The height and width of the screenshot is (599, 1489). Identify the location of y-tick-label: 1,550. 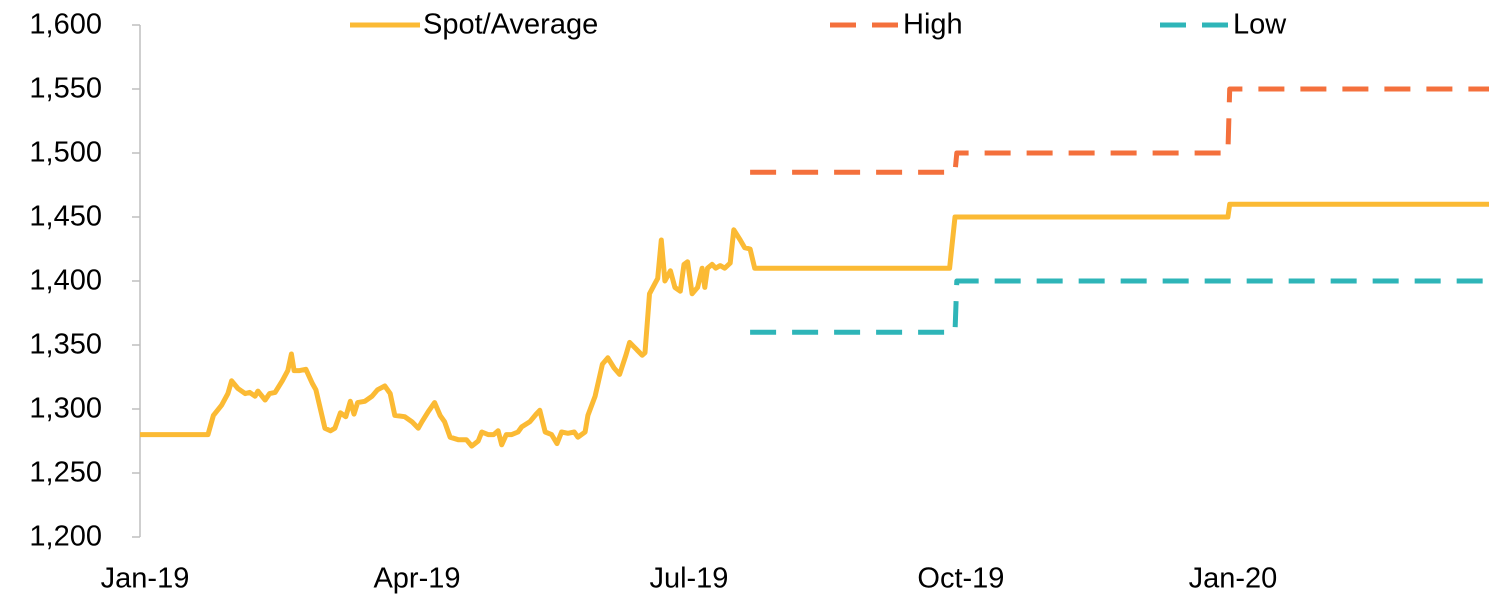
(65, 89).